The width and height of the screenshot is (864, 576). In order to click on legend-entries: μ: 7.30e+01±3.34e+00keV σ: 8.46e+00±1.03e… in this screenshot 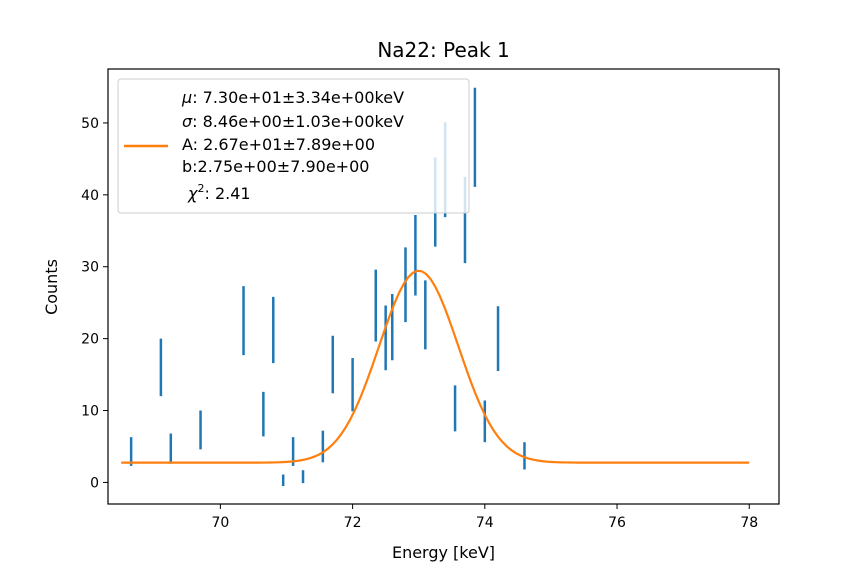, I will do `click(292, 145)`.